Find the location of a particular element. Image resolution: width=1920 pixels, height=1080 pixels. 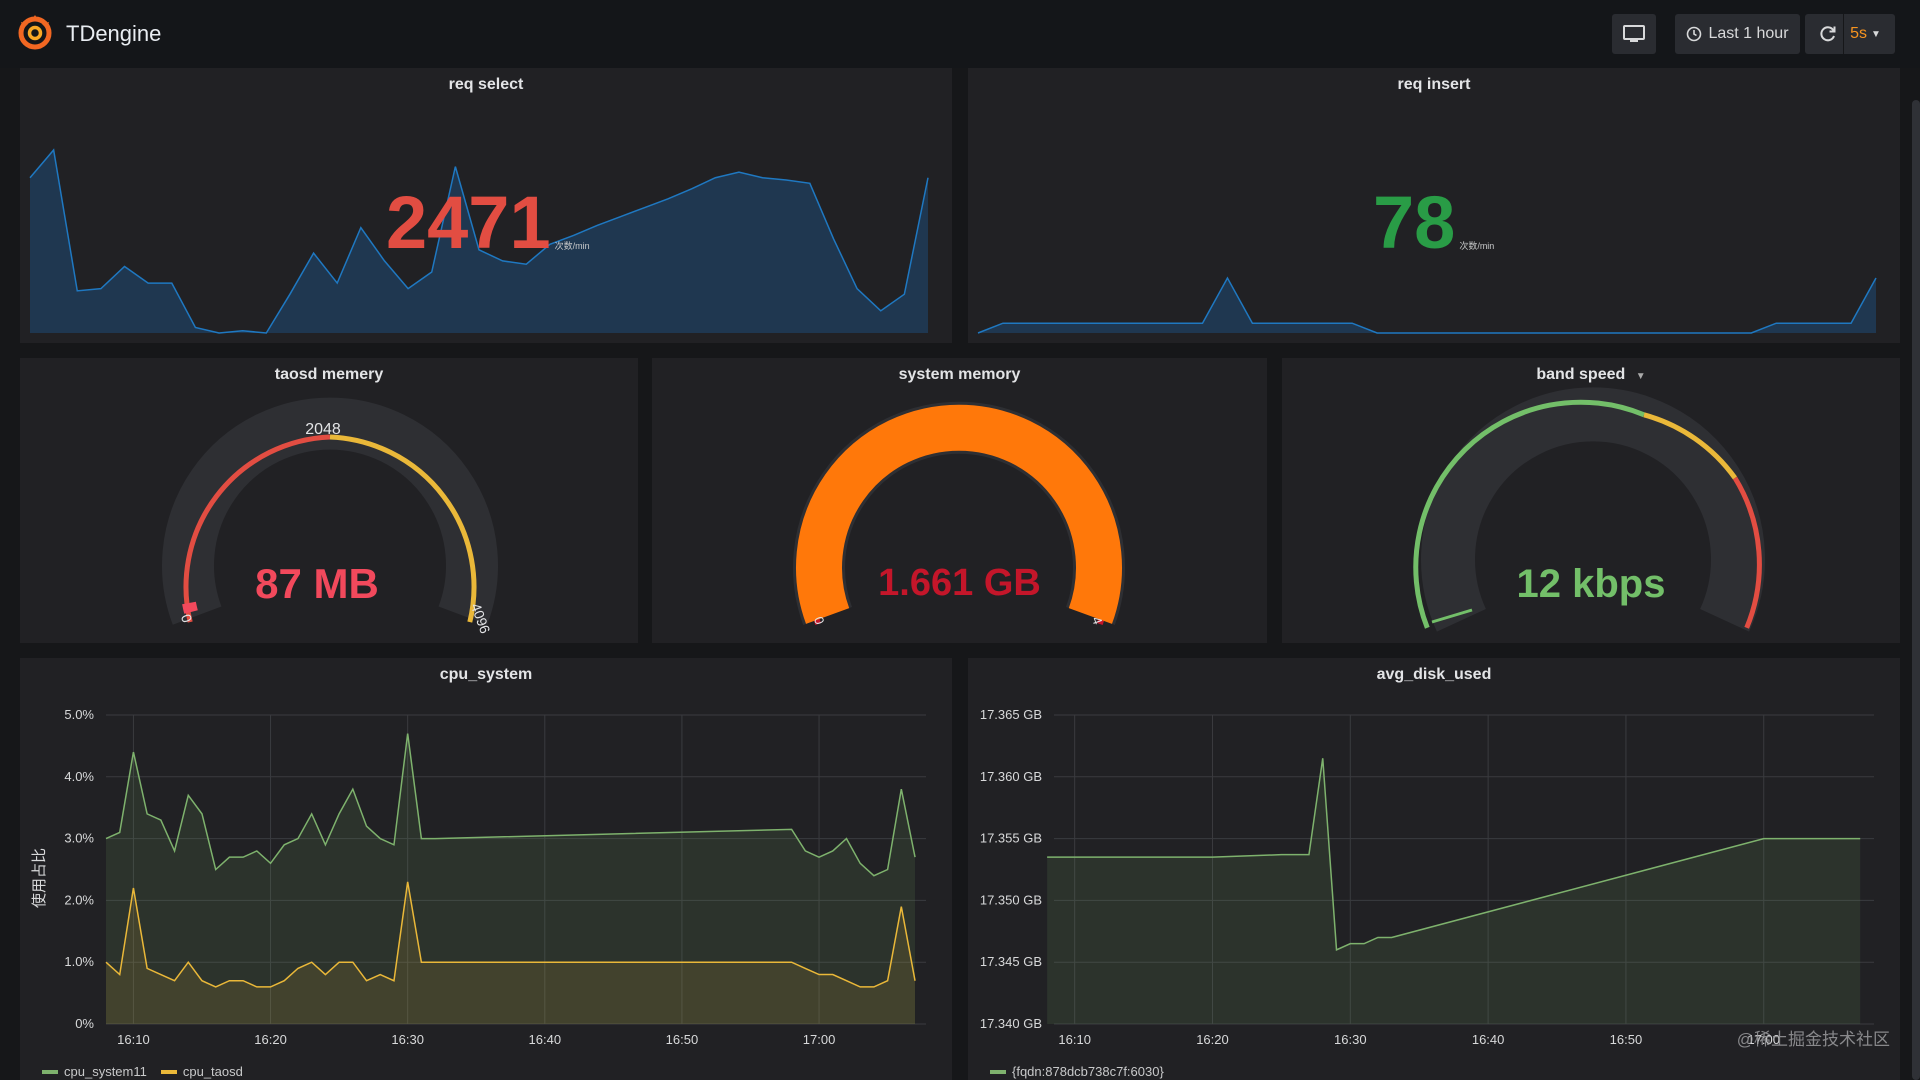

chart-legend: {fqdn:878dcb738c7f:6030} is located at coordinates (1077, 1071).